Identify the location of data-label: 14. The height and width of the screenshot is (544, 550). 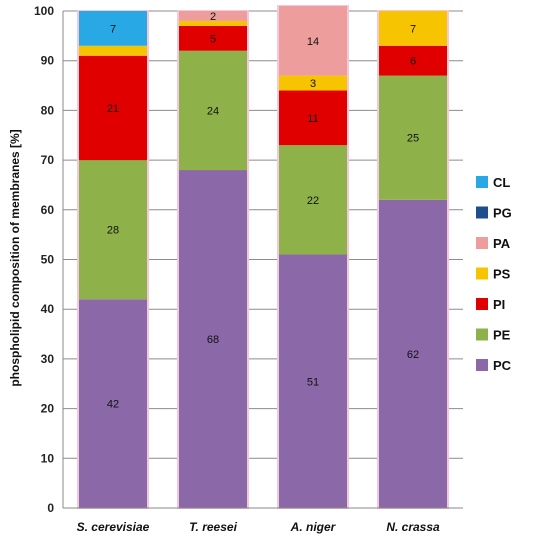
(313, 42).